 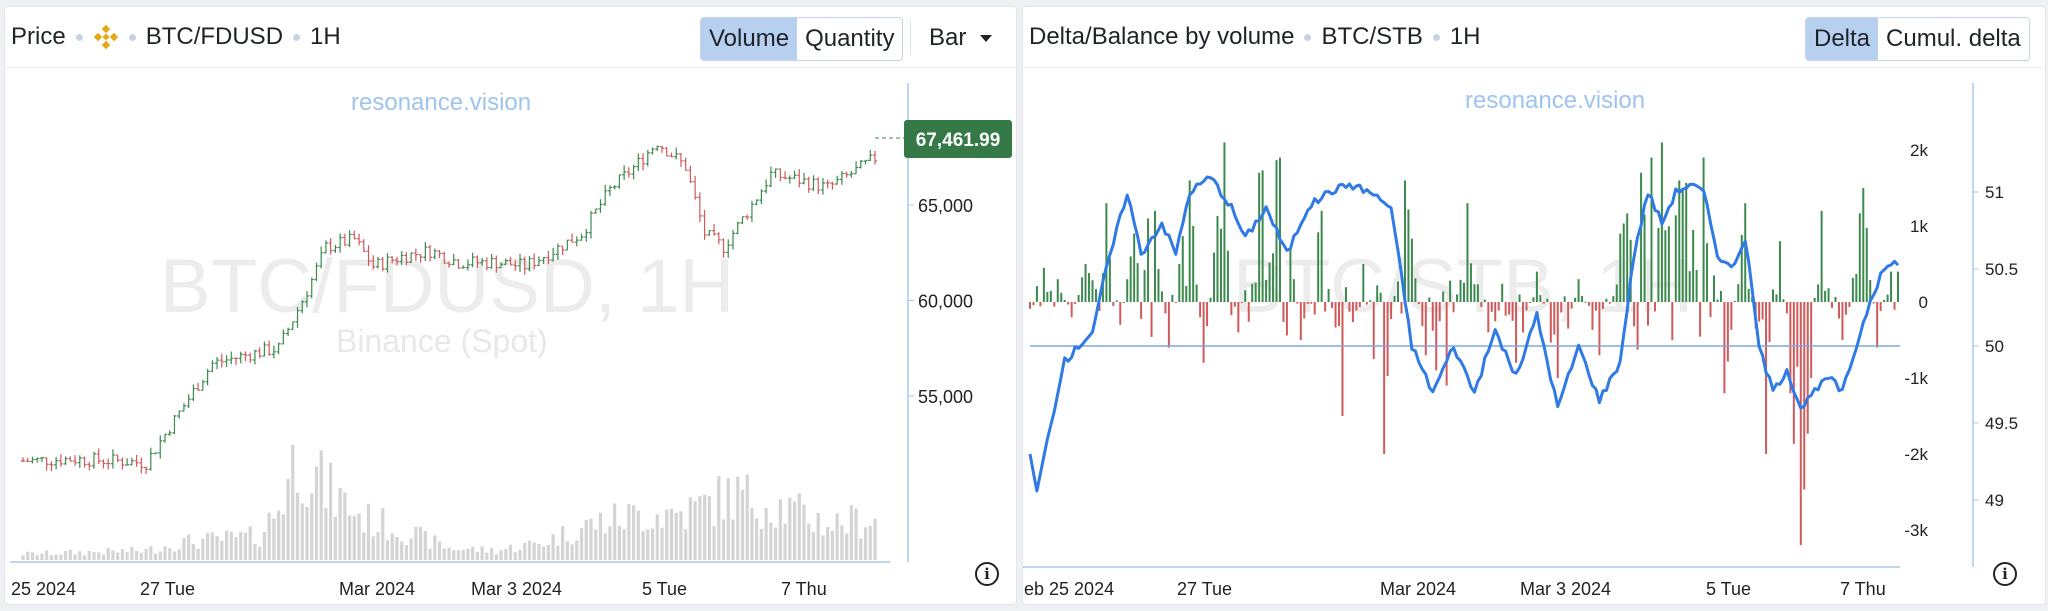 What do you see at coordinates (441, 102) in the screenshot?
I see `brand-watermark: resonance.vision` at bounding box center [441, 102].